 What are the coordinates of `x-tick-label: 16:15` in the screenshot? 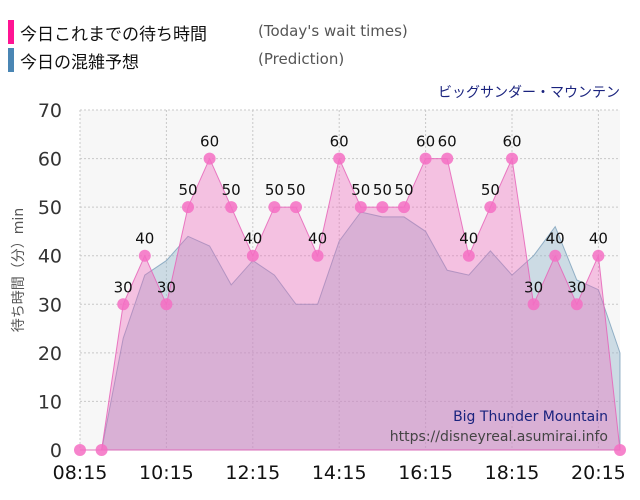 It's located at (425, 473).